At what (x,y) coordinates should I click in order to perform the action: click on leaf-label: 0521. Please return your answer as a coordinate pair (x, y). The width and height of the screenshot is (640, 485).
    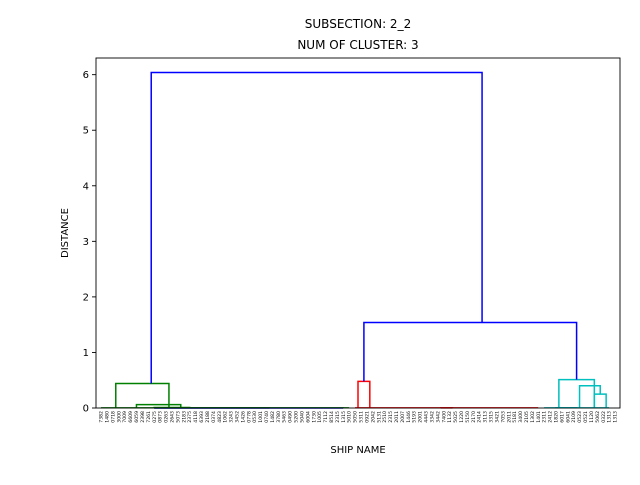
    Looking at the image, I should click on (586, 417).